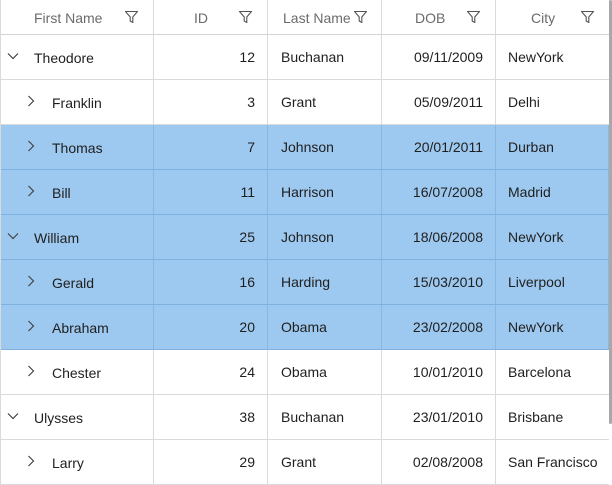 The height and width of the screenshot is (485, 612). I want to click on last-name-text: Johnson, so click(307, 147).